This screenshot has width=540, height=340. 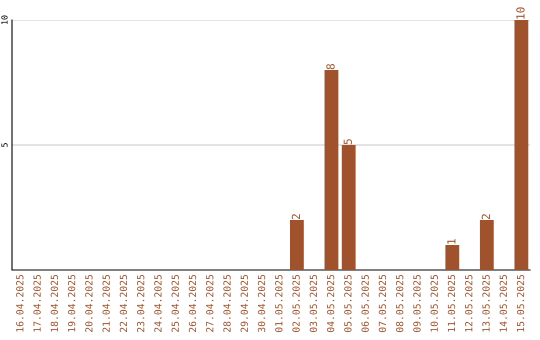 What do you see at coordinates (314, 303) in the screenshot?
I see `x-tick-label: 03.05.2025` at bounding box center [314, 303].